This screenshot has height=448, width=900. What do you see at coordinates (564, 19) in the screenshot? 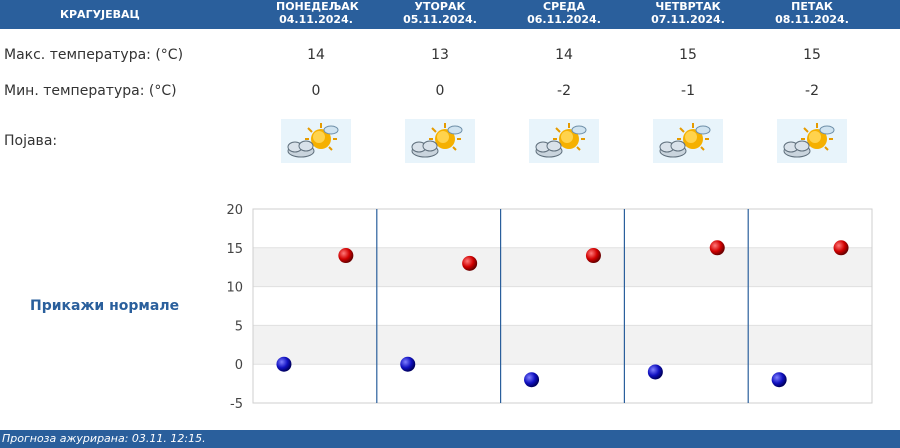
I see `day-date: 06.11.2024.` at bounding box center [564, 19].